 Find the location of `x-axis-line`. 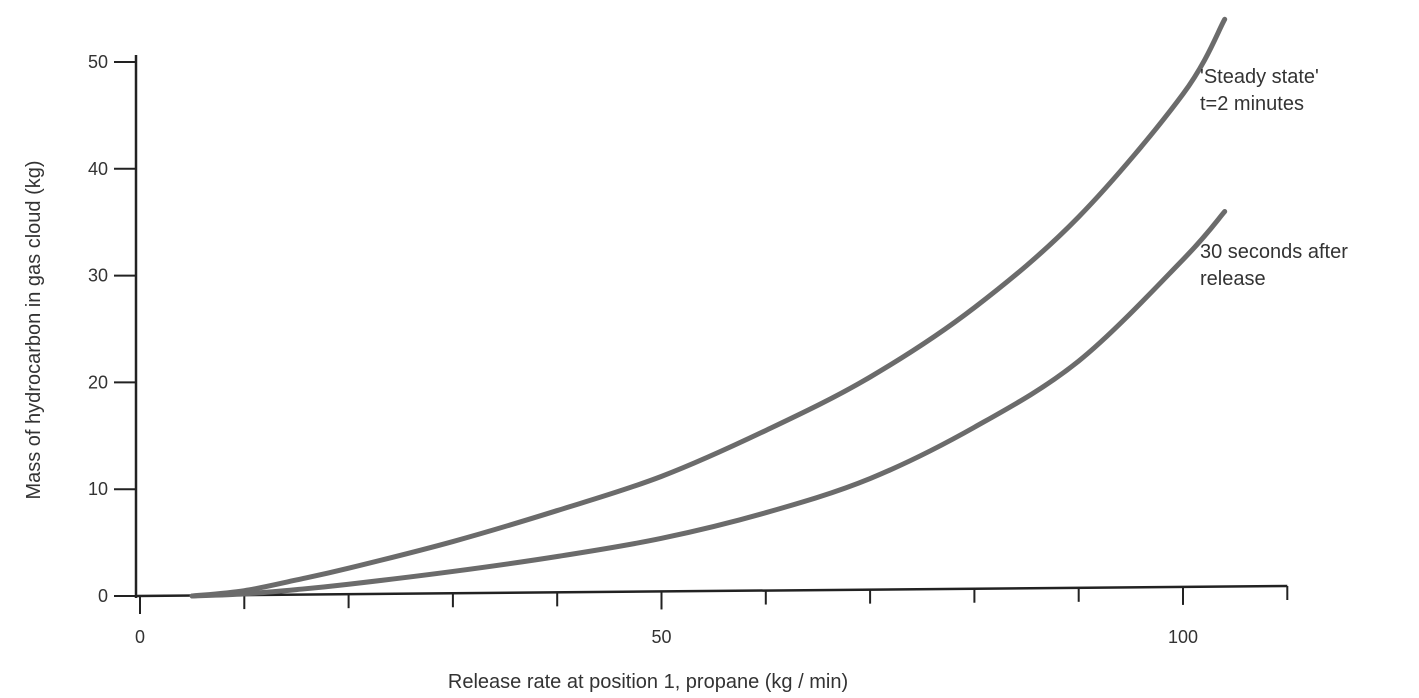

x-axis-line is located at coordinates (711, 591).